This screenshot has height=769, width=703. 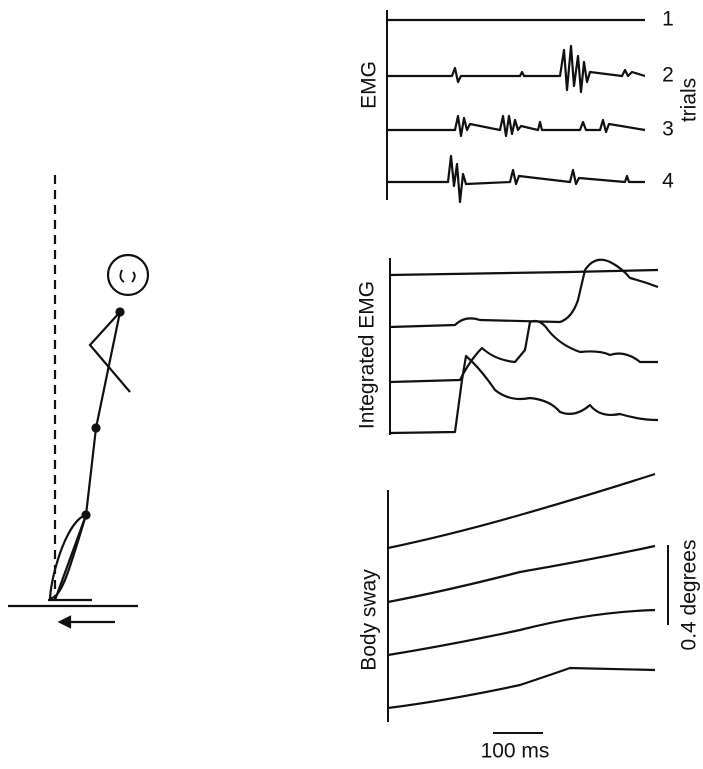 I want to click on trial-number: 2, so click(x=668, y=75).